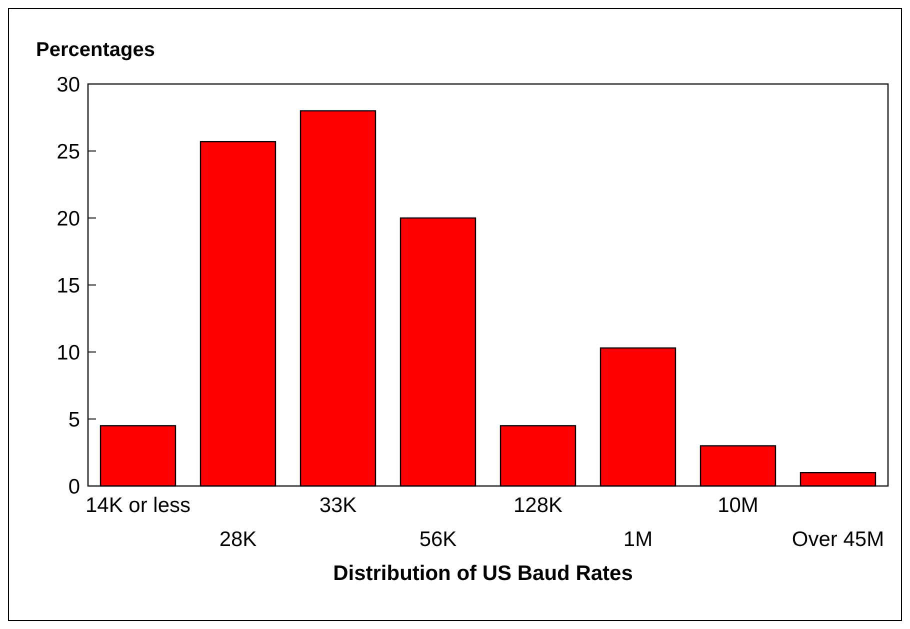 The width and height of the screenshot is (910, 629). I want to click on y-tick-label: 25, so click(68, 152).